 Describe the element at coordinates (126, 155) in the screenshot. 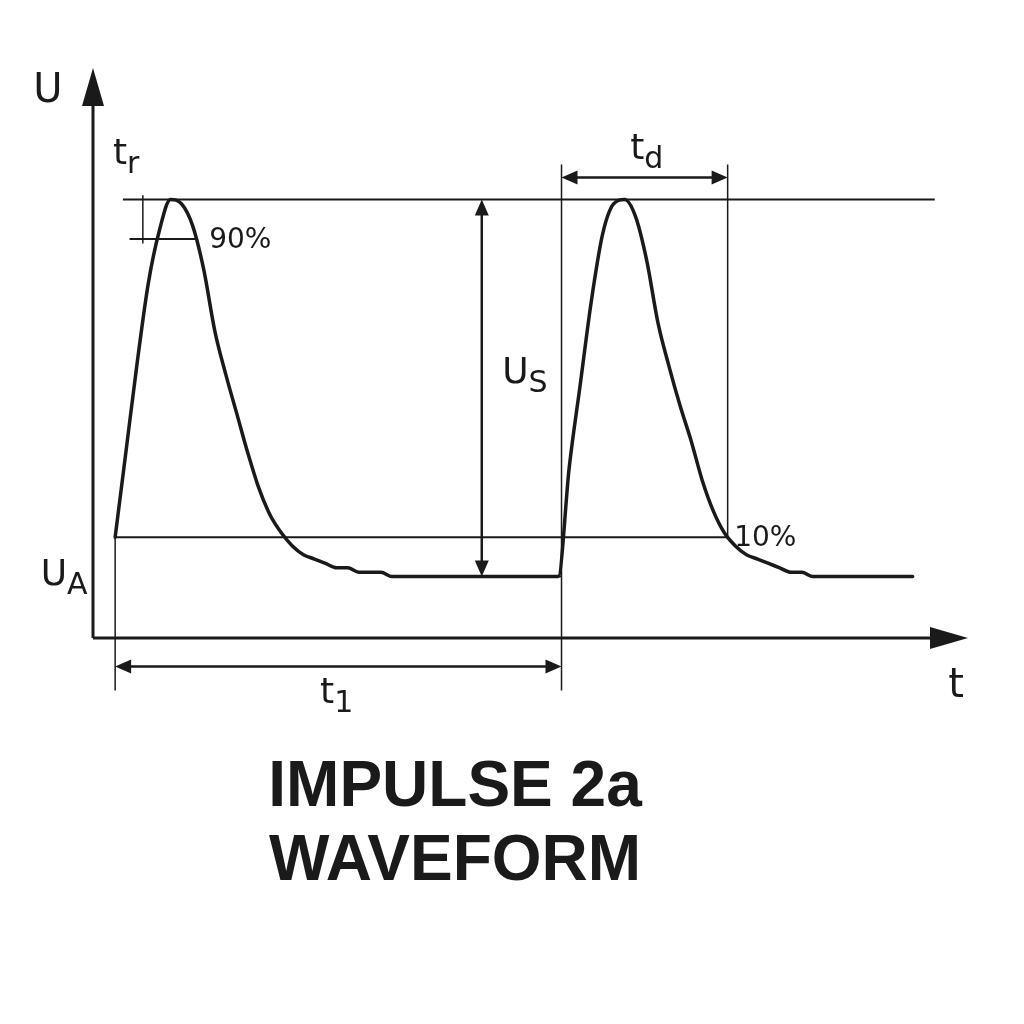

I see `text: t$_{r}$` at that location.